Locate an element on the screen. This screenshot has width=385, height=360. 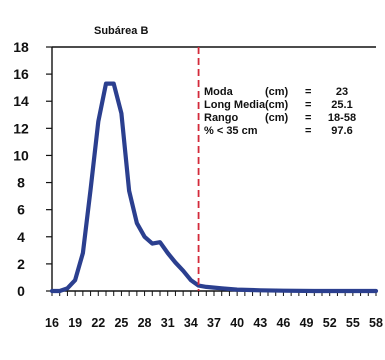
x-tick-label: 40 is located at coordinates (237, 323).